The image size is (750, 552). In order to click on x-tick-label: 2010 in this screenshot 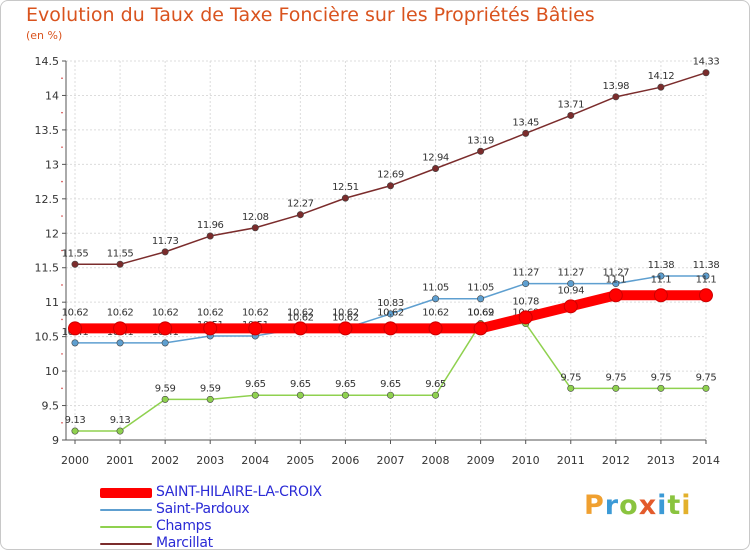, I will do `click(526, 460)`.